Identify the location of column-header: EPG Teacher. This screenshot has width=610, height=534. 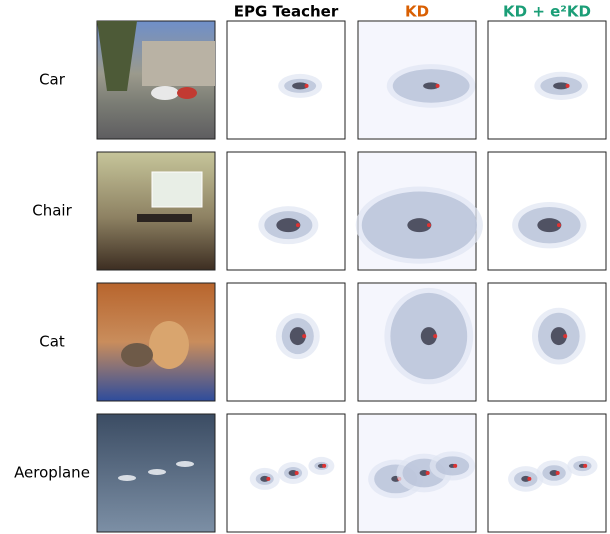
(286, 12).